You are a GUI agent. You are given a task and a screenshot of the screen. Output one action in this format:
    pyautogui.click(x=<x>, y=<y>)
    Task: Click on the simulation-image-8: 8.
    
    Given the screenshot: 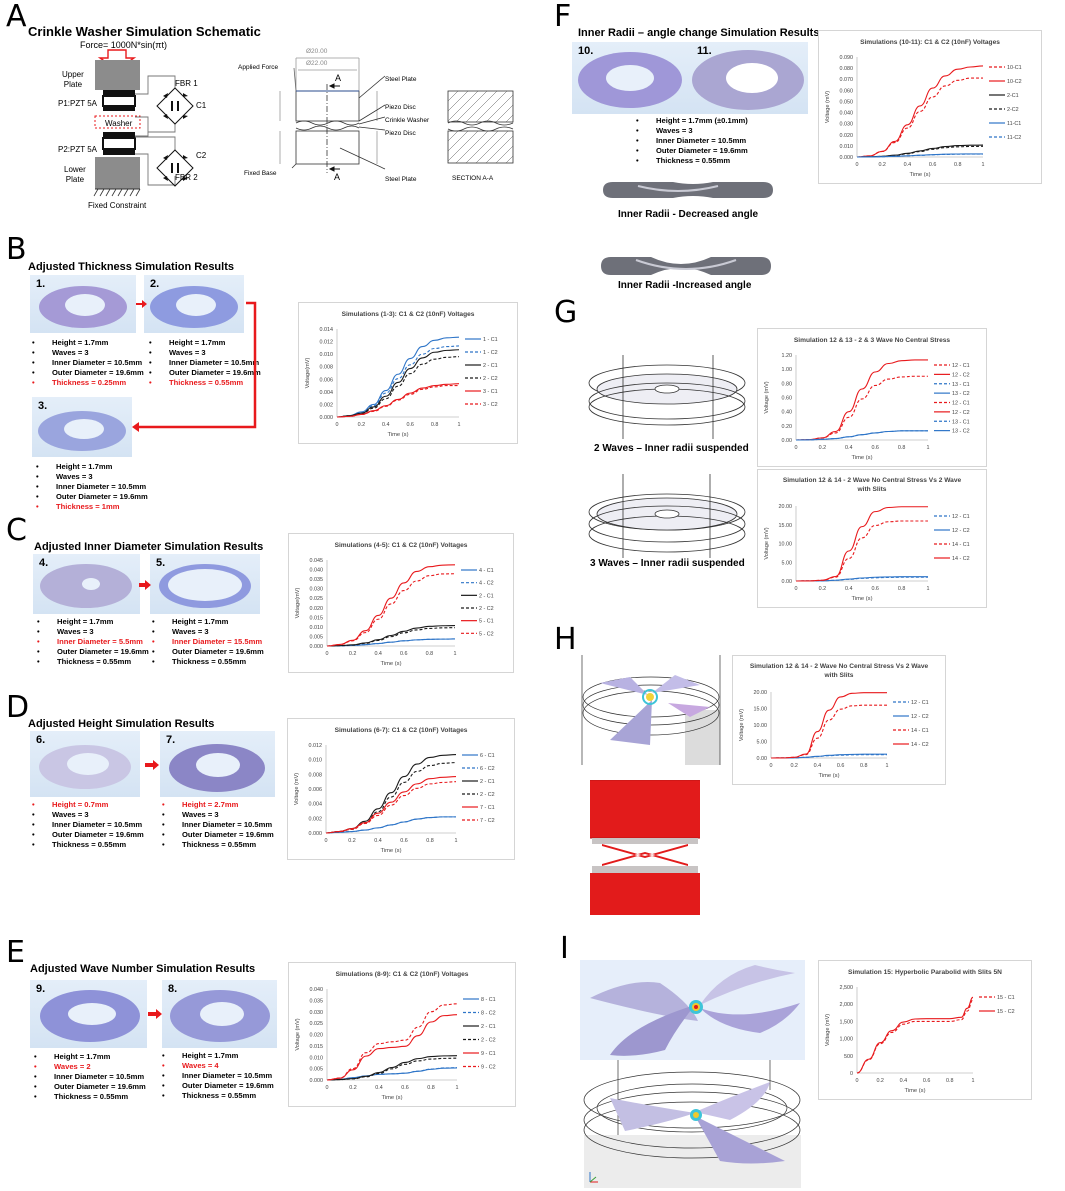 What is the action you would take?
    pyautogui.click(x=219, y=1014)
    